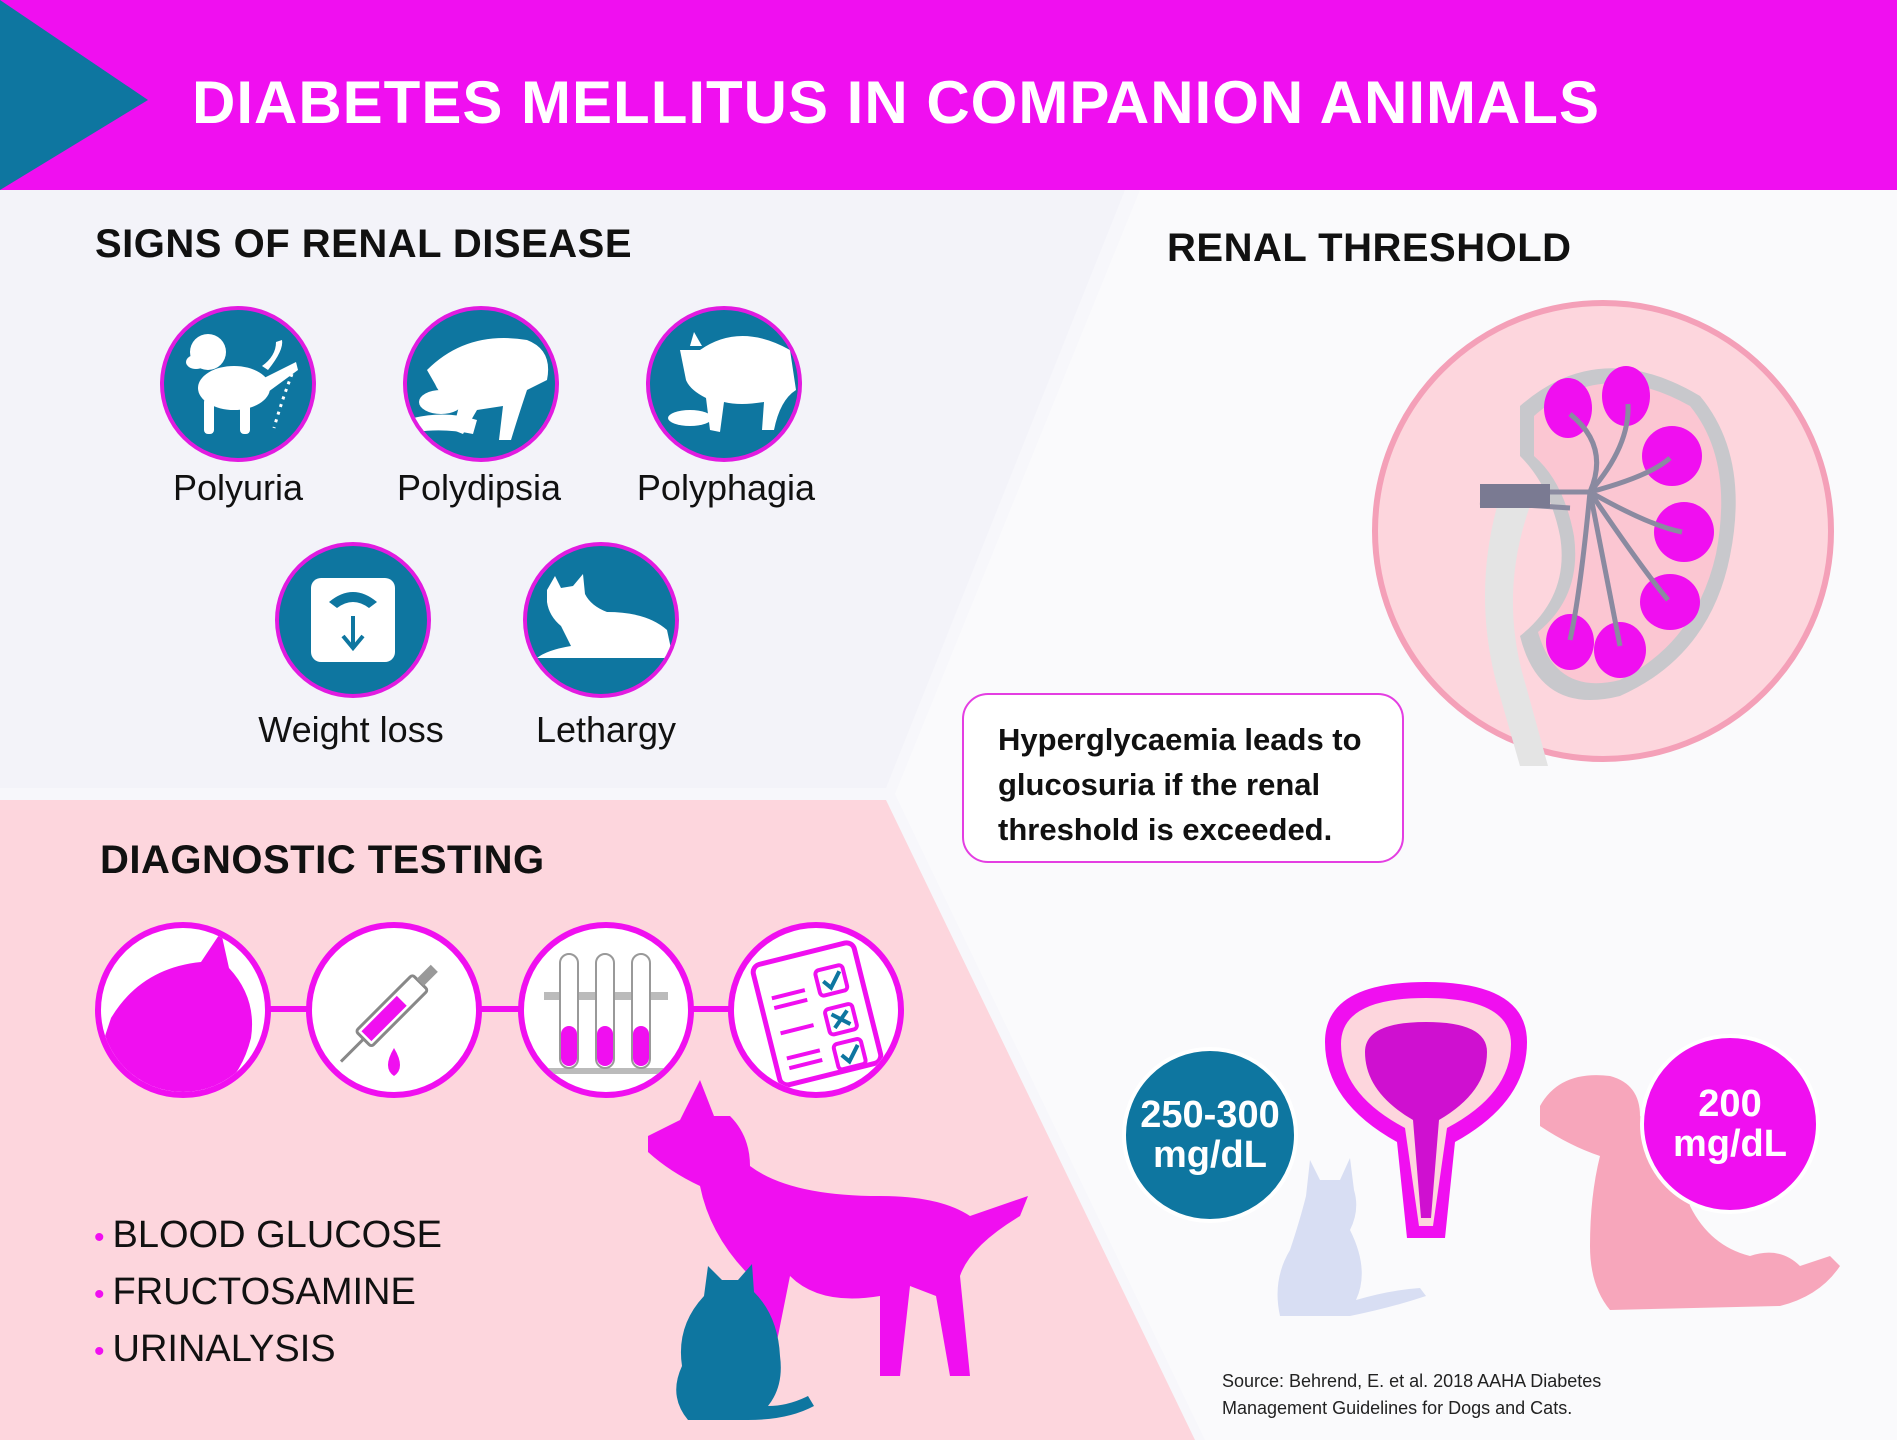 The image size is (1897, 1440). Describe the element at coordinates (896, 102) in the screenshot. I see `page-title: DIABETES MELLITUS IN COMPANION ANIMALS` at that location.